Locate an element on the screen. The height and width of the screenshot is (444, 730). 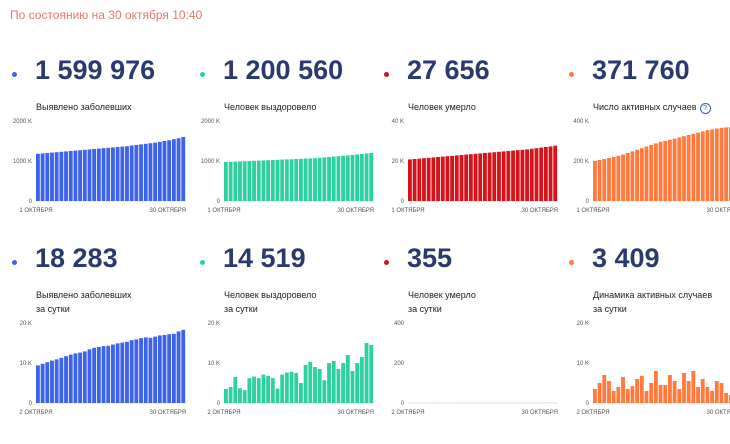
stat-value: 3 409 is located at coordinates (626, 258).